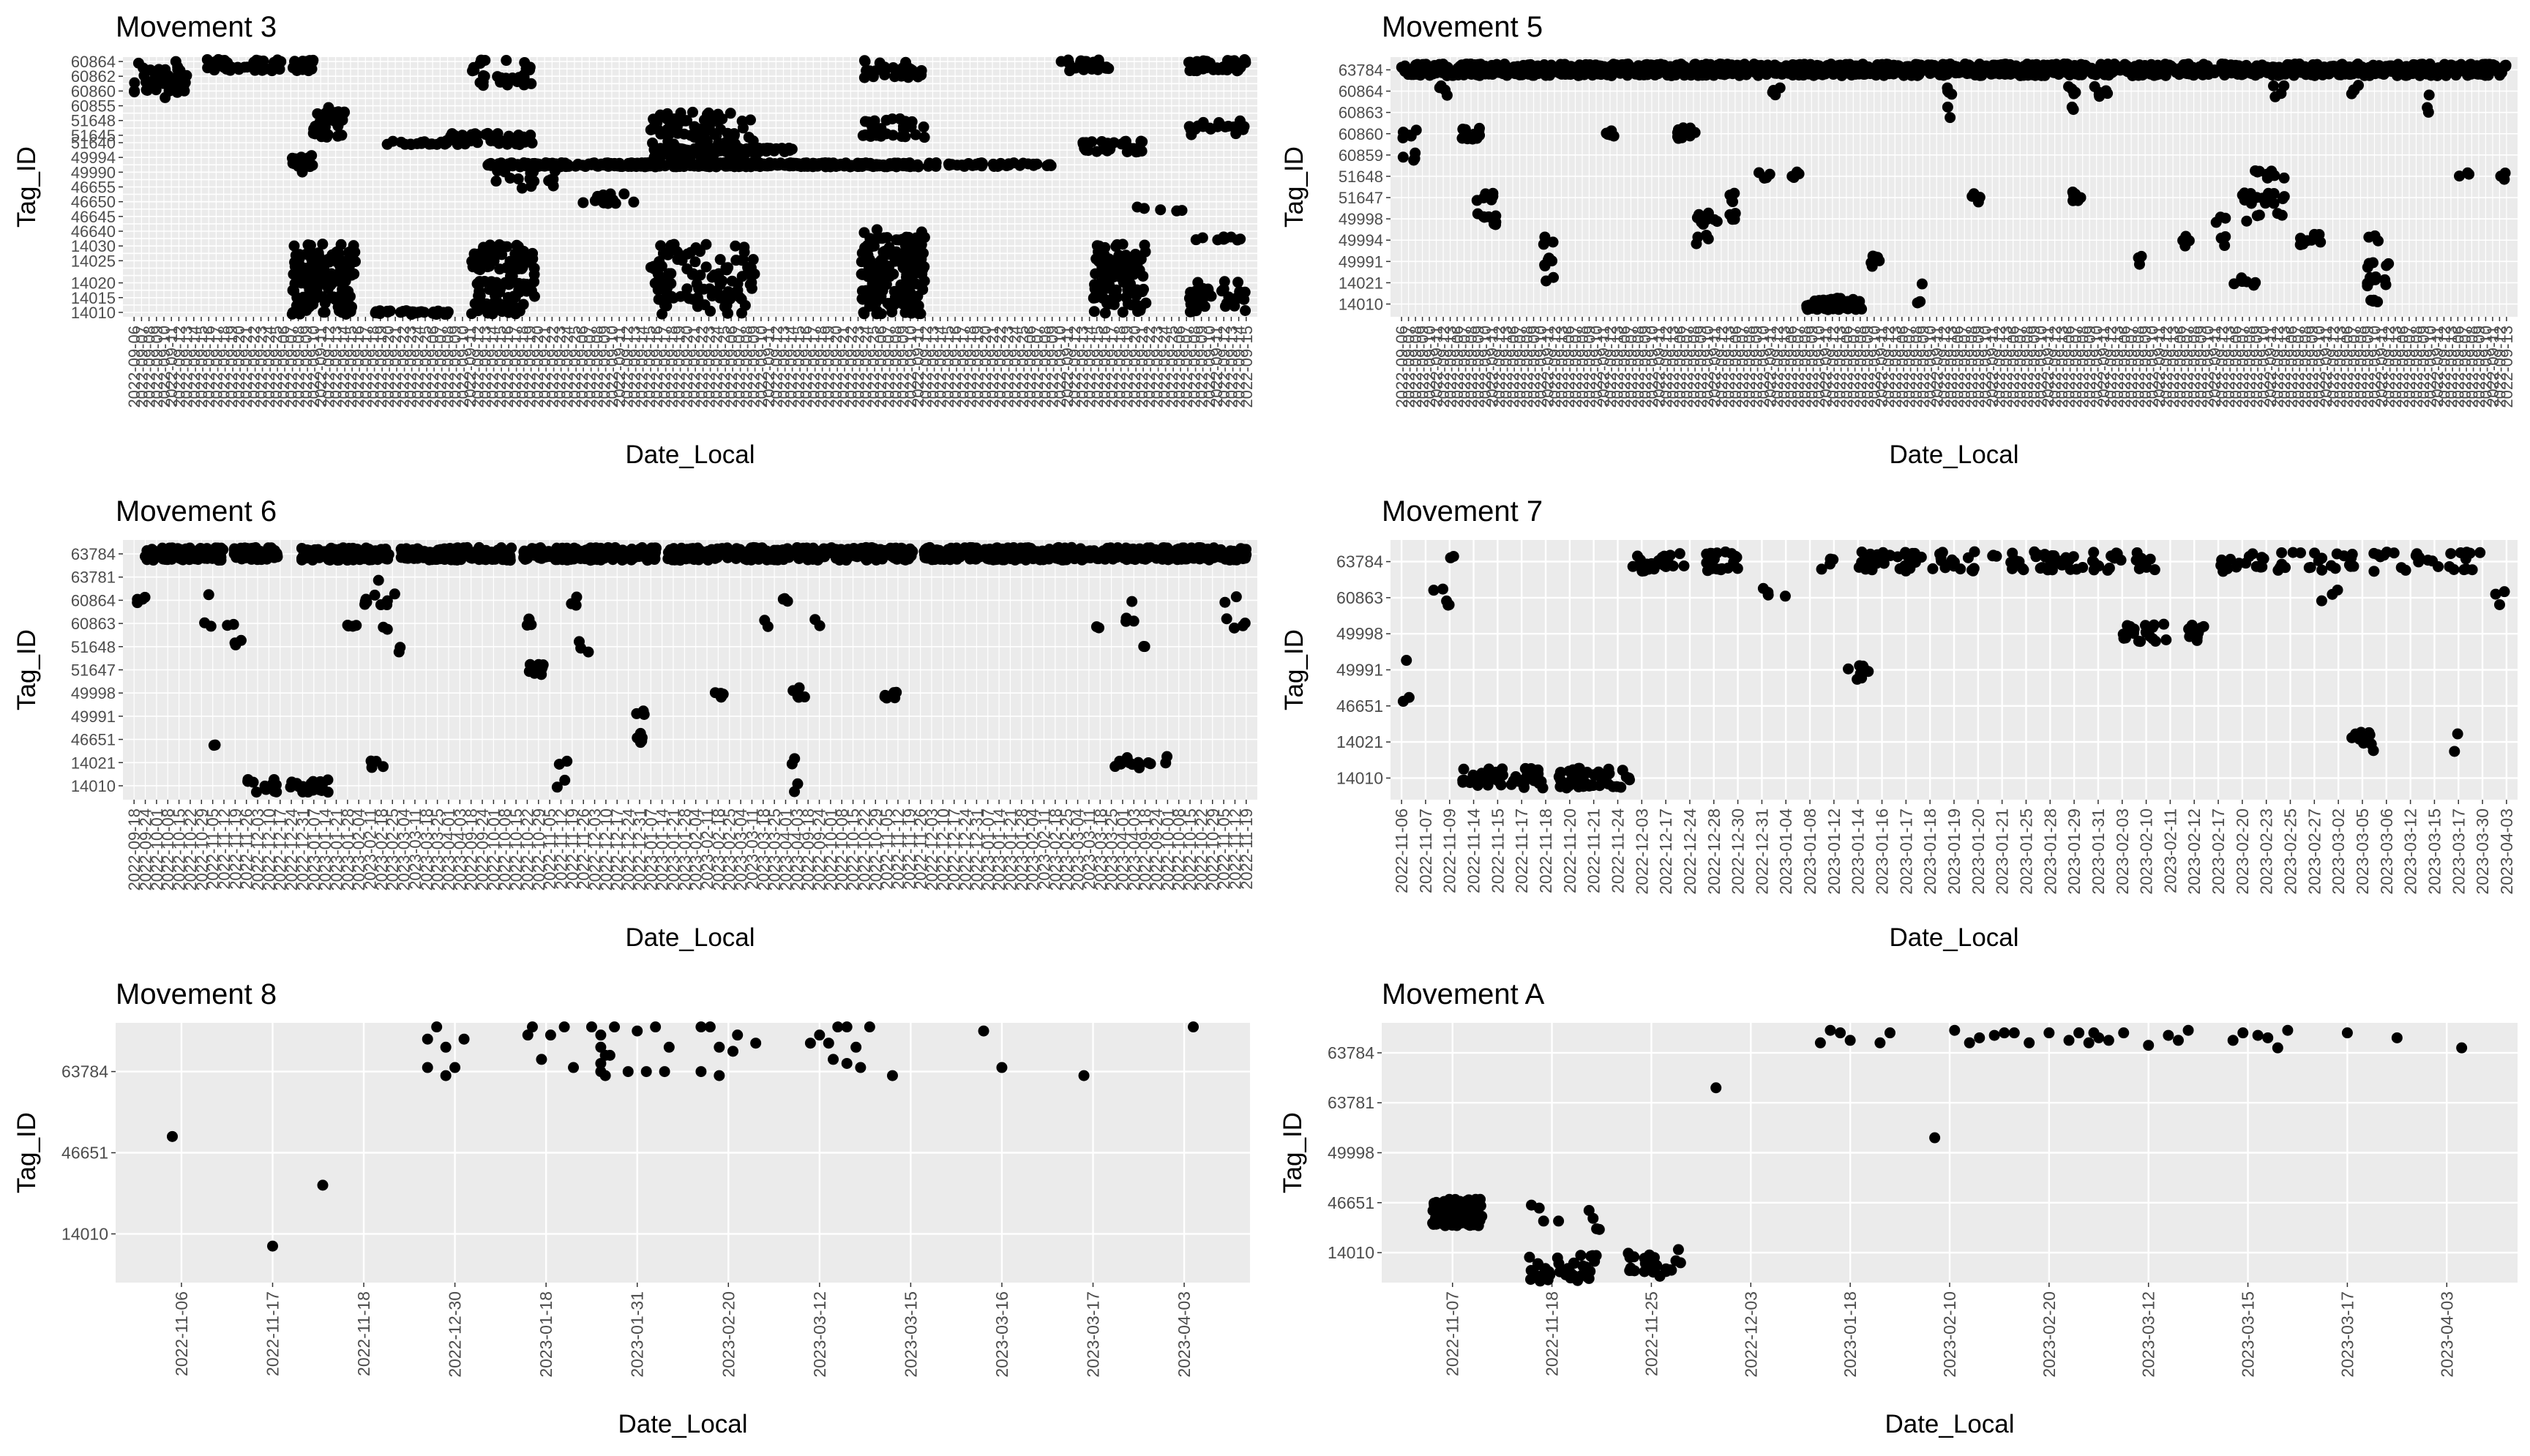 This screenshot has width=2530, height=1456. What do you see at coordinates (94, 624) in the screenshot?
I see `y-tick-label: 60863` at bounding box center [94, 624].